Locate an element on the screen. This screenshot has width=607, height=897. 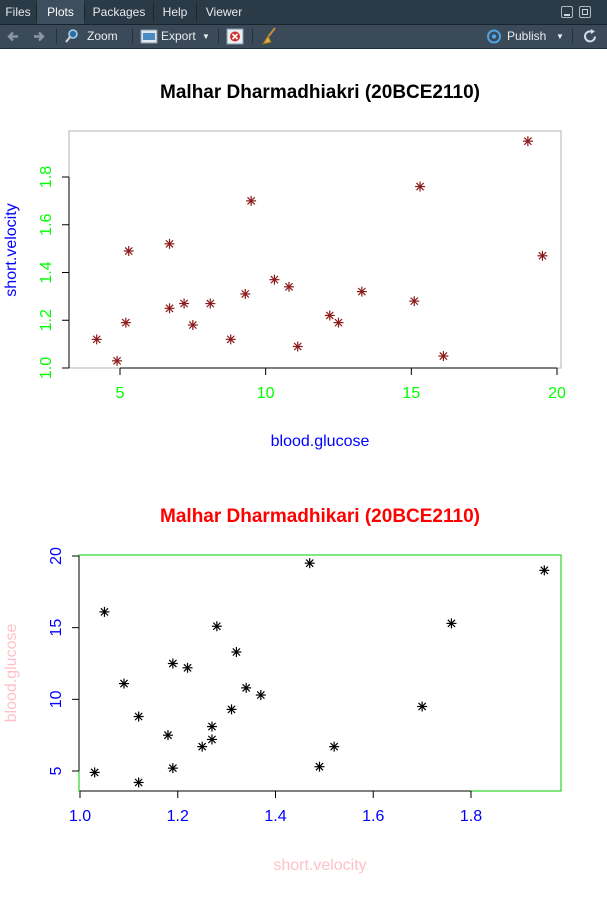
zoom-button: Zoom is located at coordinates (94, 36).